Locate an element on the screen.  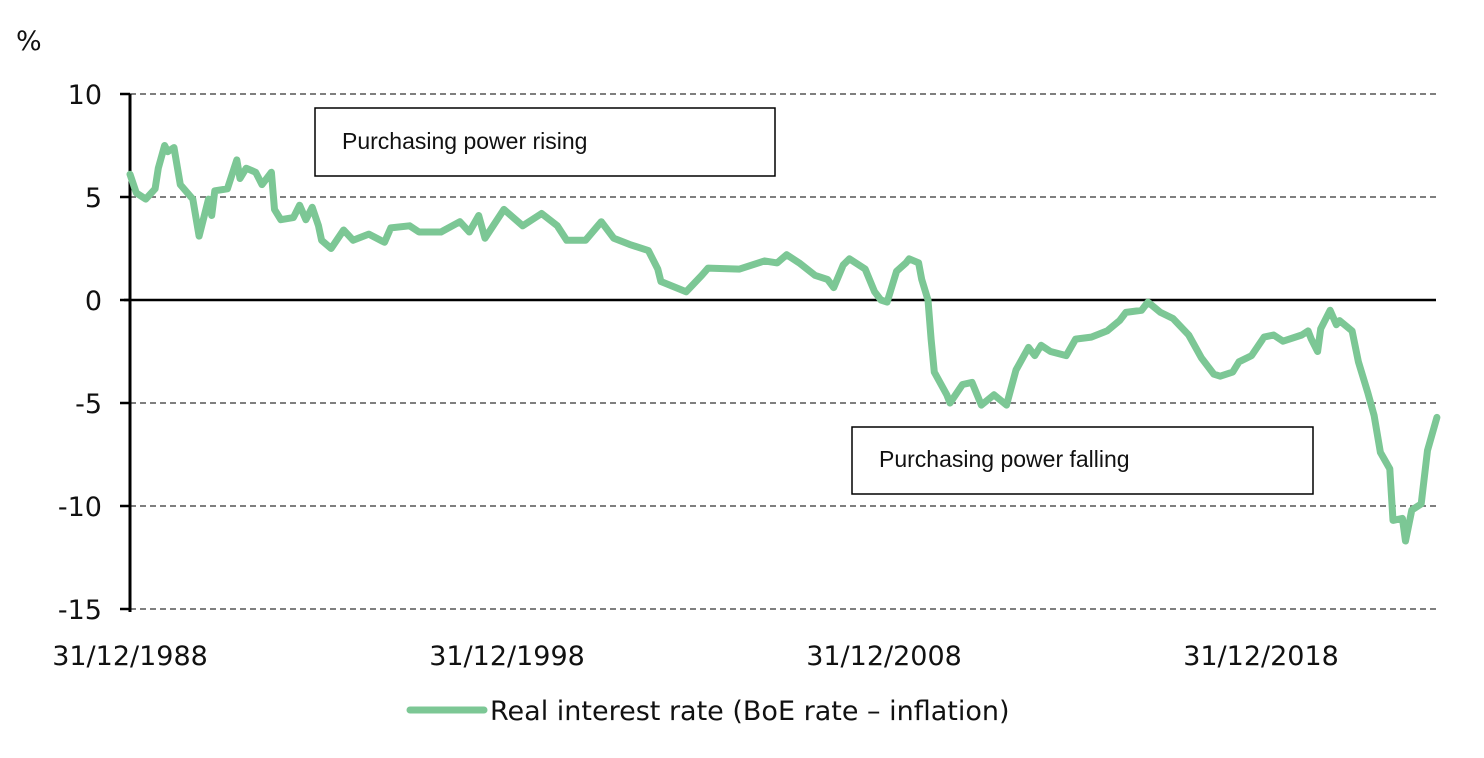
y-tick-labels: 10 5 0 -5 -10 -15 is located at coordinates (80, 353).